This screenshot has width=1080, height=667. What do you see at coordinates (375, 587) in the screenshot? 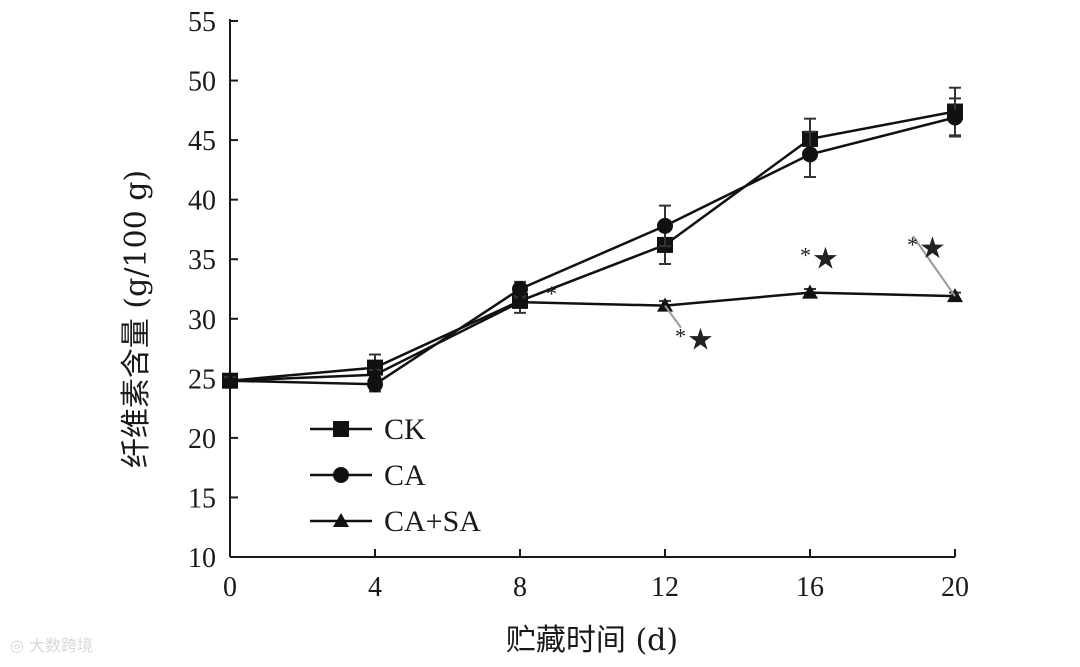
I see `x-tick-label: 4` at bounding box center [375, 587].